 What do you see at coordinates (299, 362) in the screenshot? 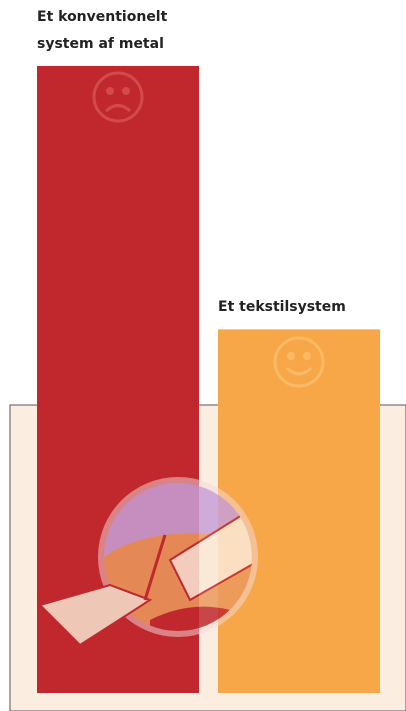
I see `happy-face` at bounding box center [299, 362].